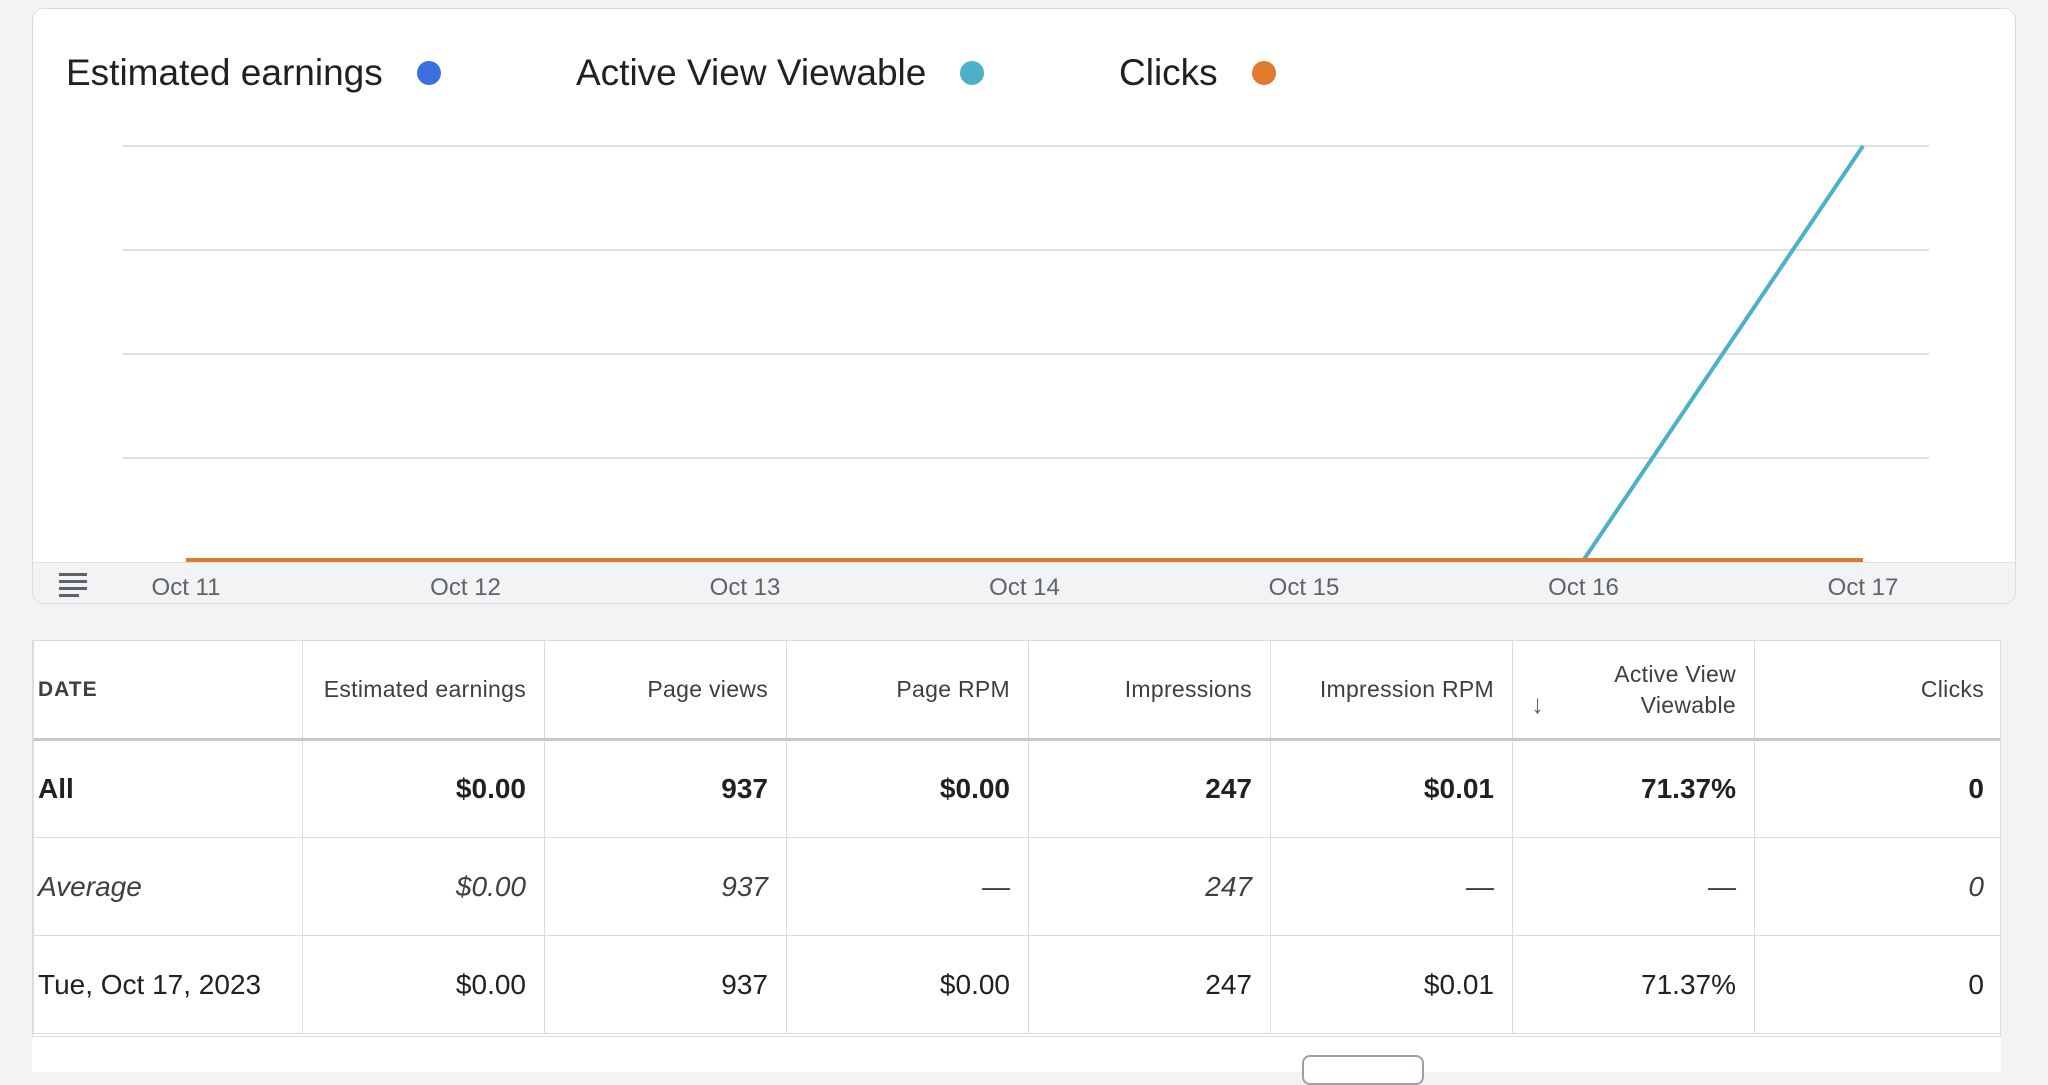 This screenshot has height=1085, width=2048. What do you see at coordinates (707, 689) in the screenshot?
I see `column-header-label: Page views` at bounding box center [707, 689].